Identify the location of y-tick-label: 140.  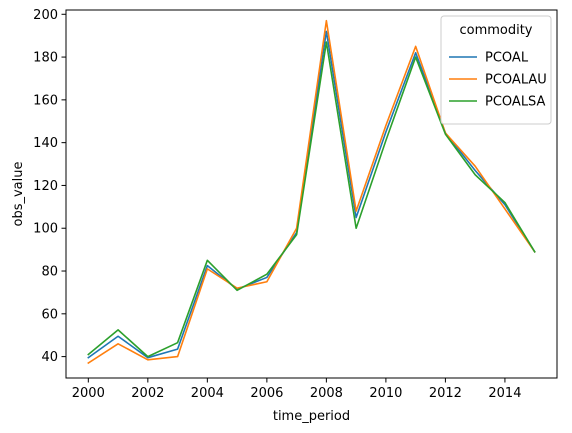
(45, 143).